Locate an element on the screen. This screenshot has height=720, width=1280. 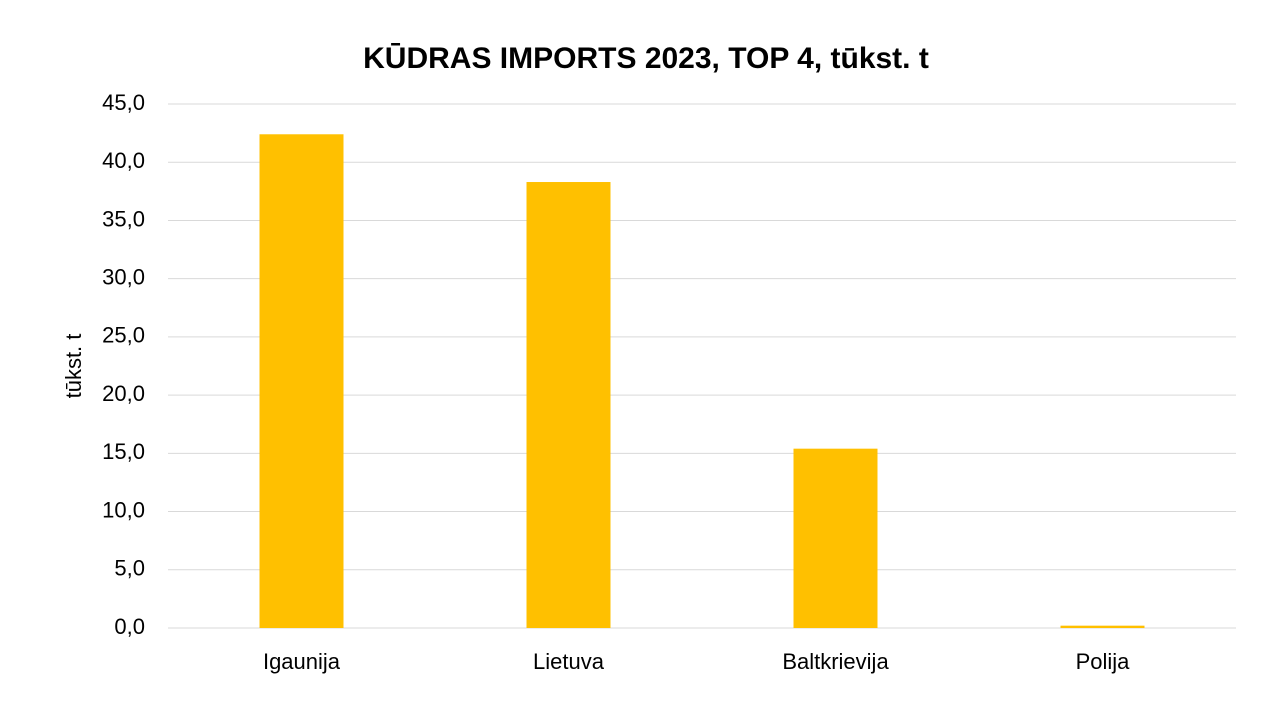
y-tick-label: 30,0 is located at coordinates (123, 276).